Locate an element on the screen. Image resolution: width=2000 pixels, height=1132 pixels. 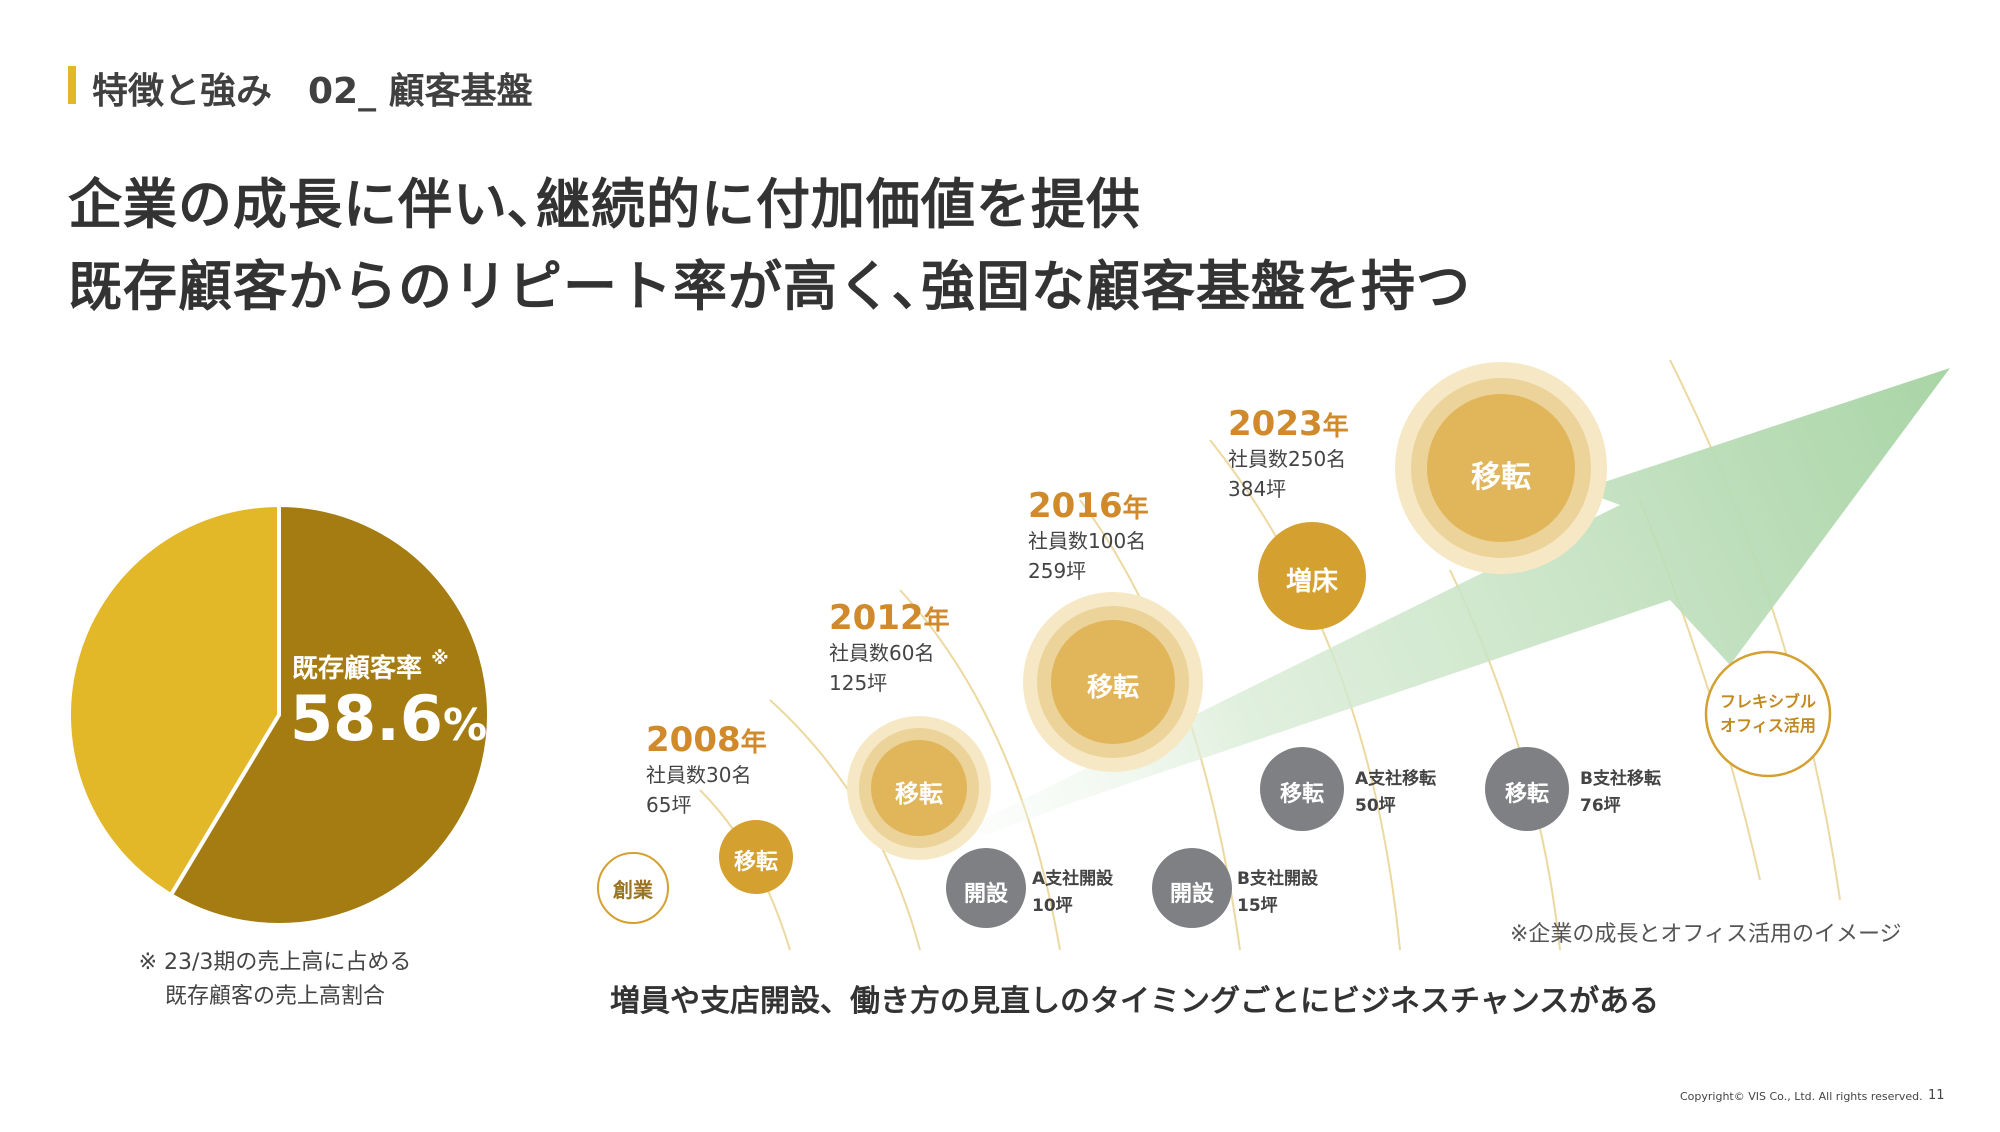
milestone-2023: 2023年 社員数250名 384坪 is located at coordinates (1288, 452).